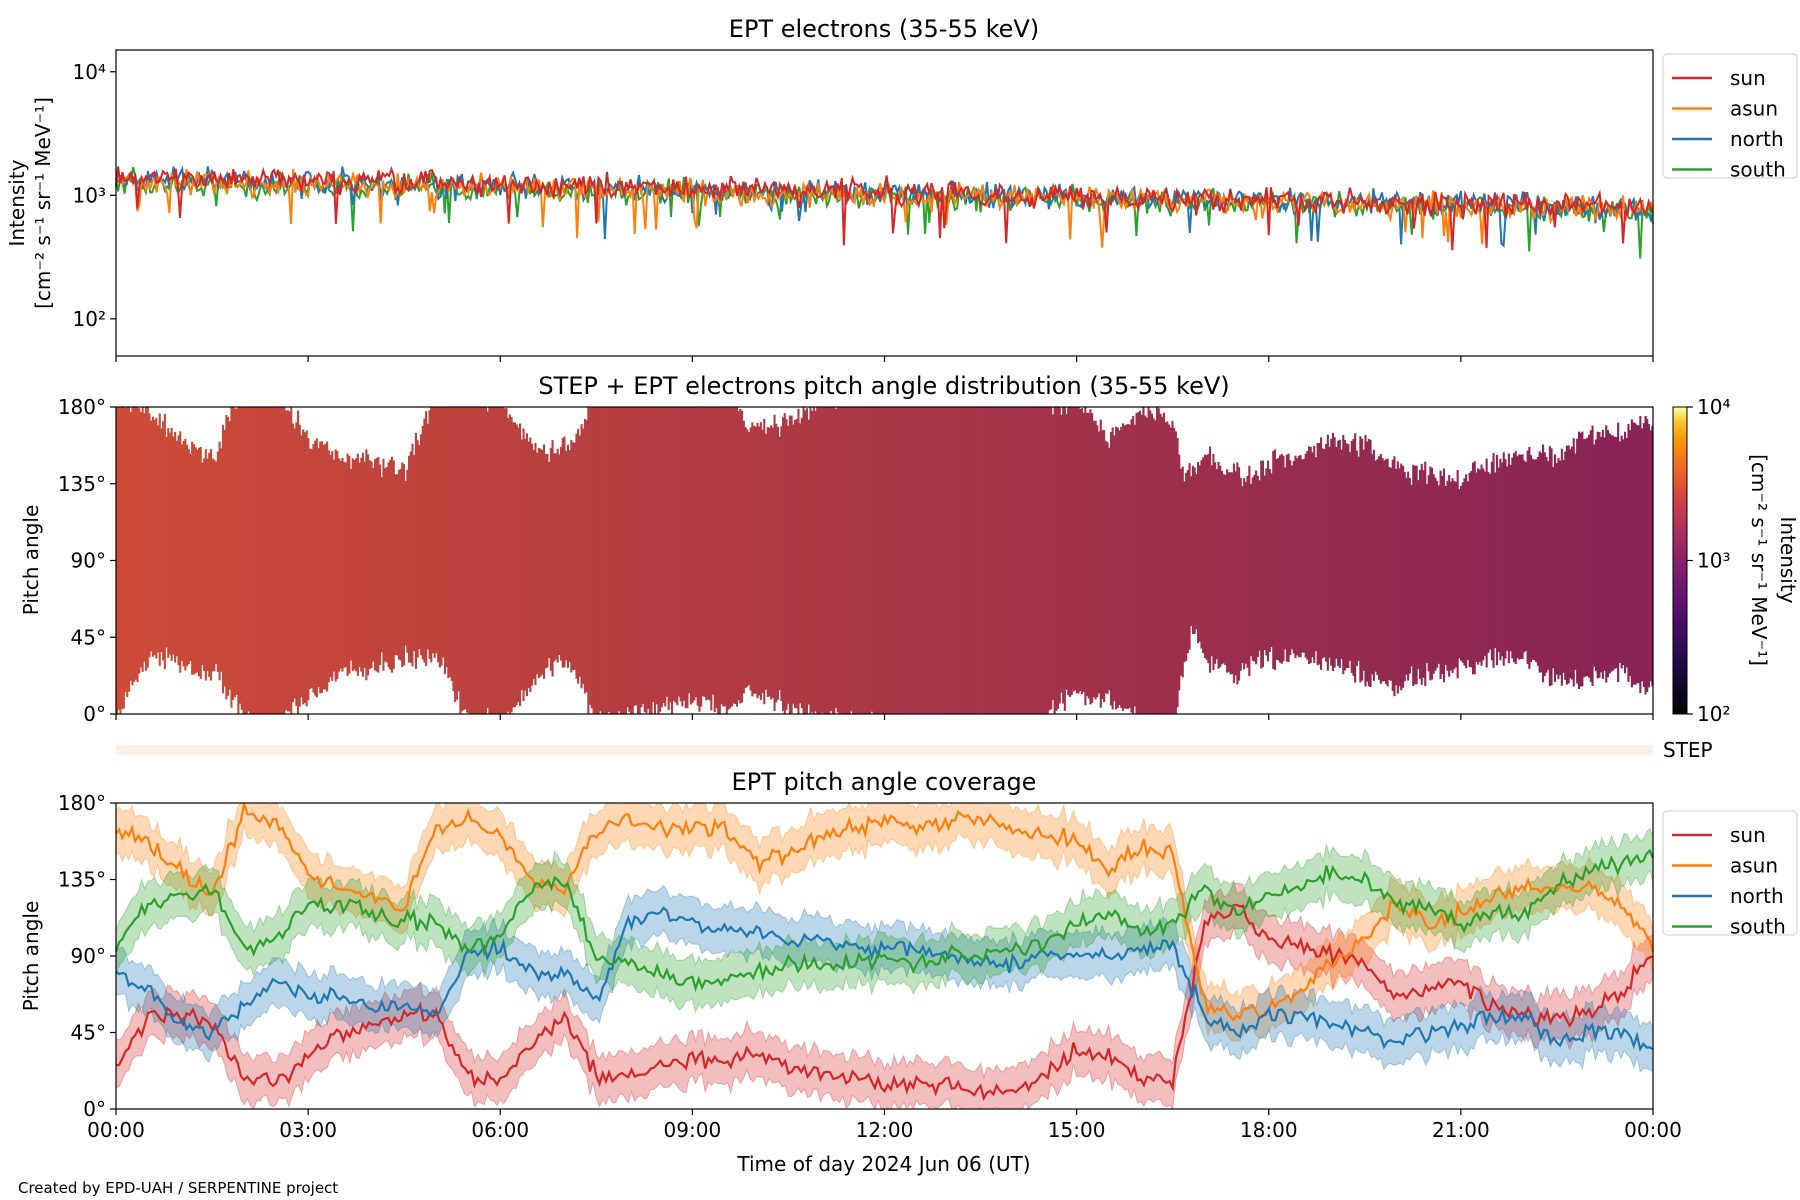 This screenshot has width=1800, height=1200. What do you see at coordinates (1748, 835) in the screenshot?
I see `legend-label-sun: sun` at bounding box center [1748, 835].